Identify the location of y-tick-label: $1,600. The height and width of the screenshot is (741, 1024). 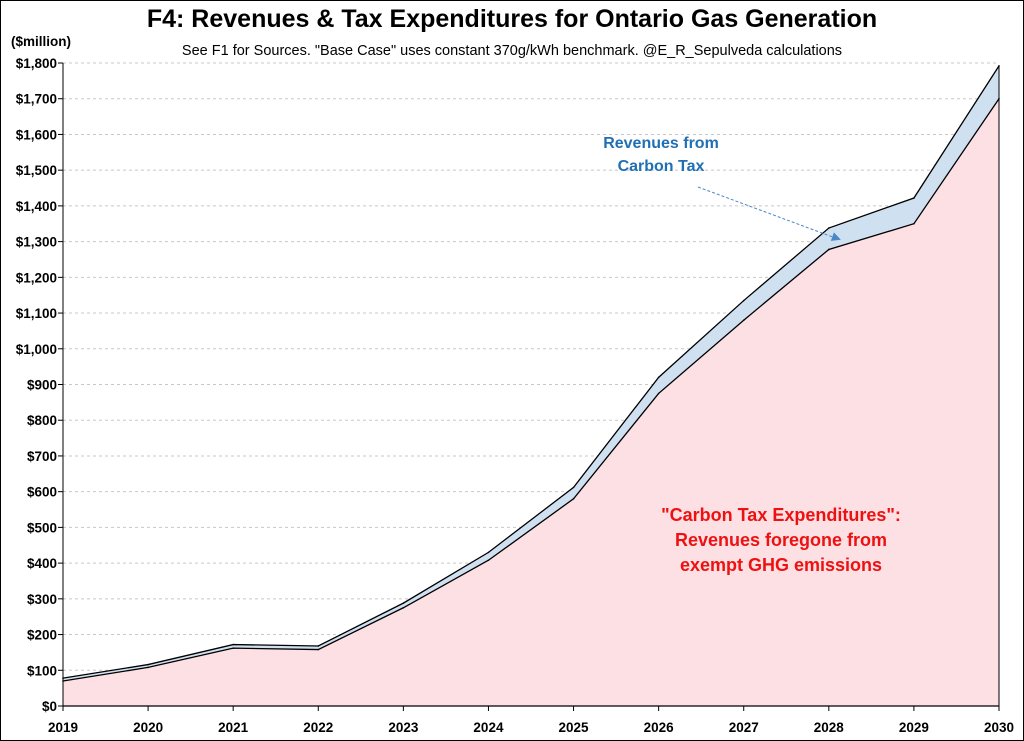
(36, 134).